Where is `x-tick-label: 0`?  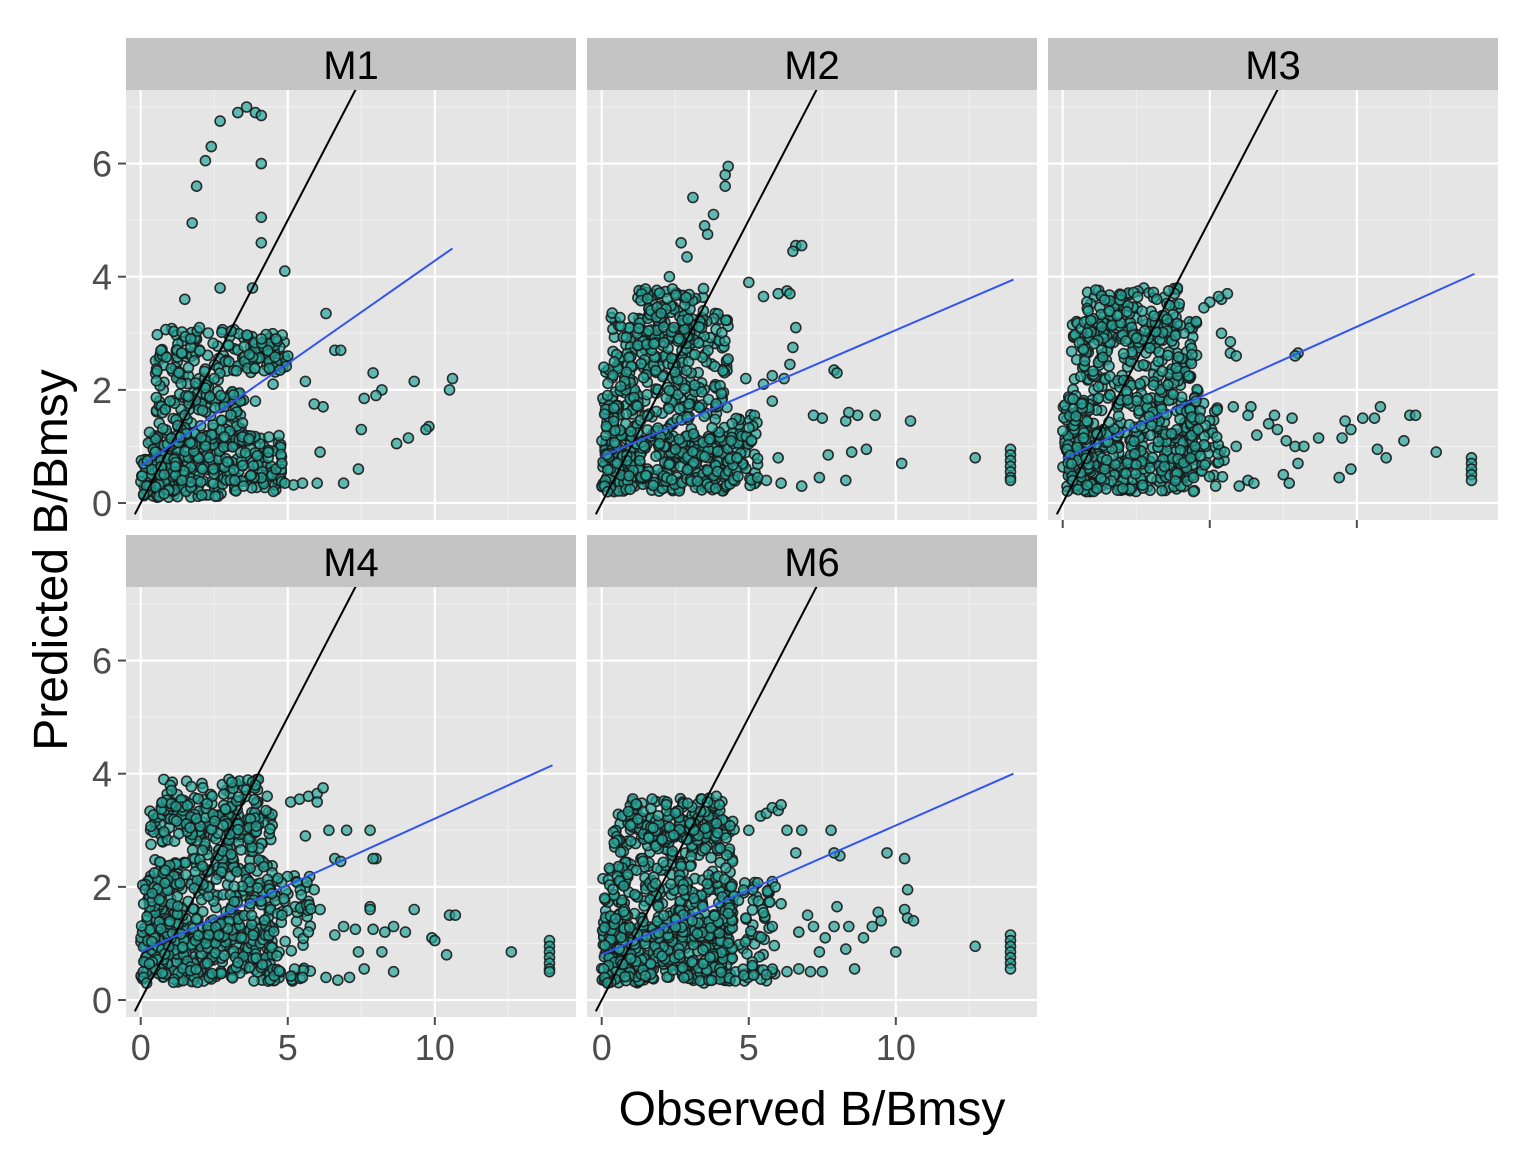 x-tick-label: 0 is located at coordinates (602, 1047).